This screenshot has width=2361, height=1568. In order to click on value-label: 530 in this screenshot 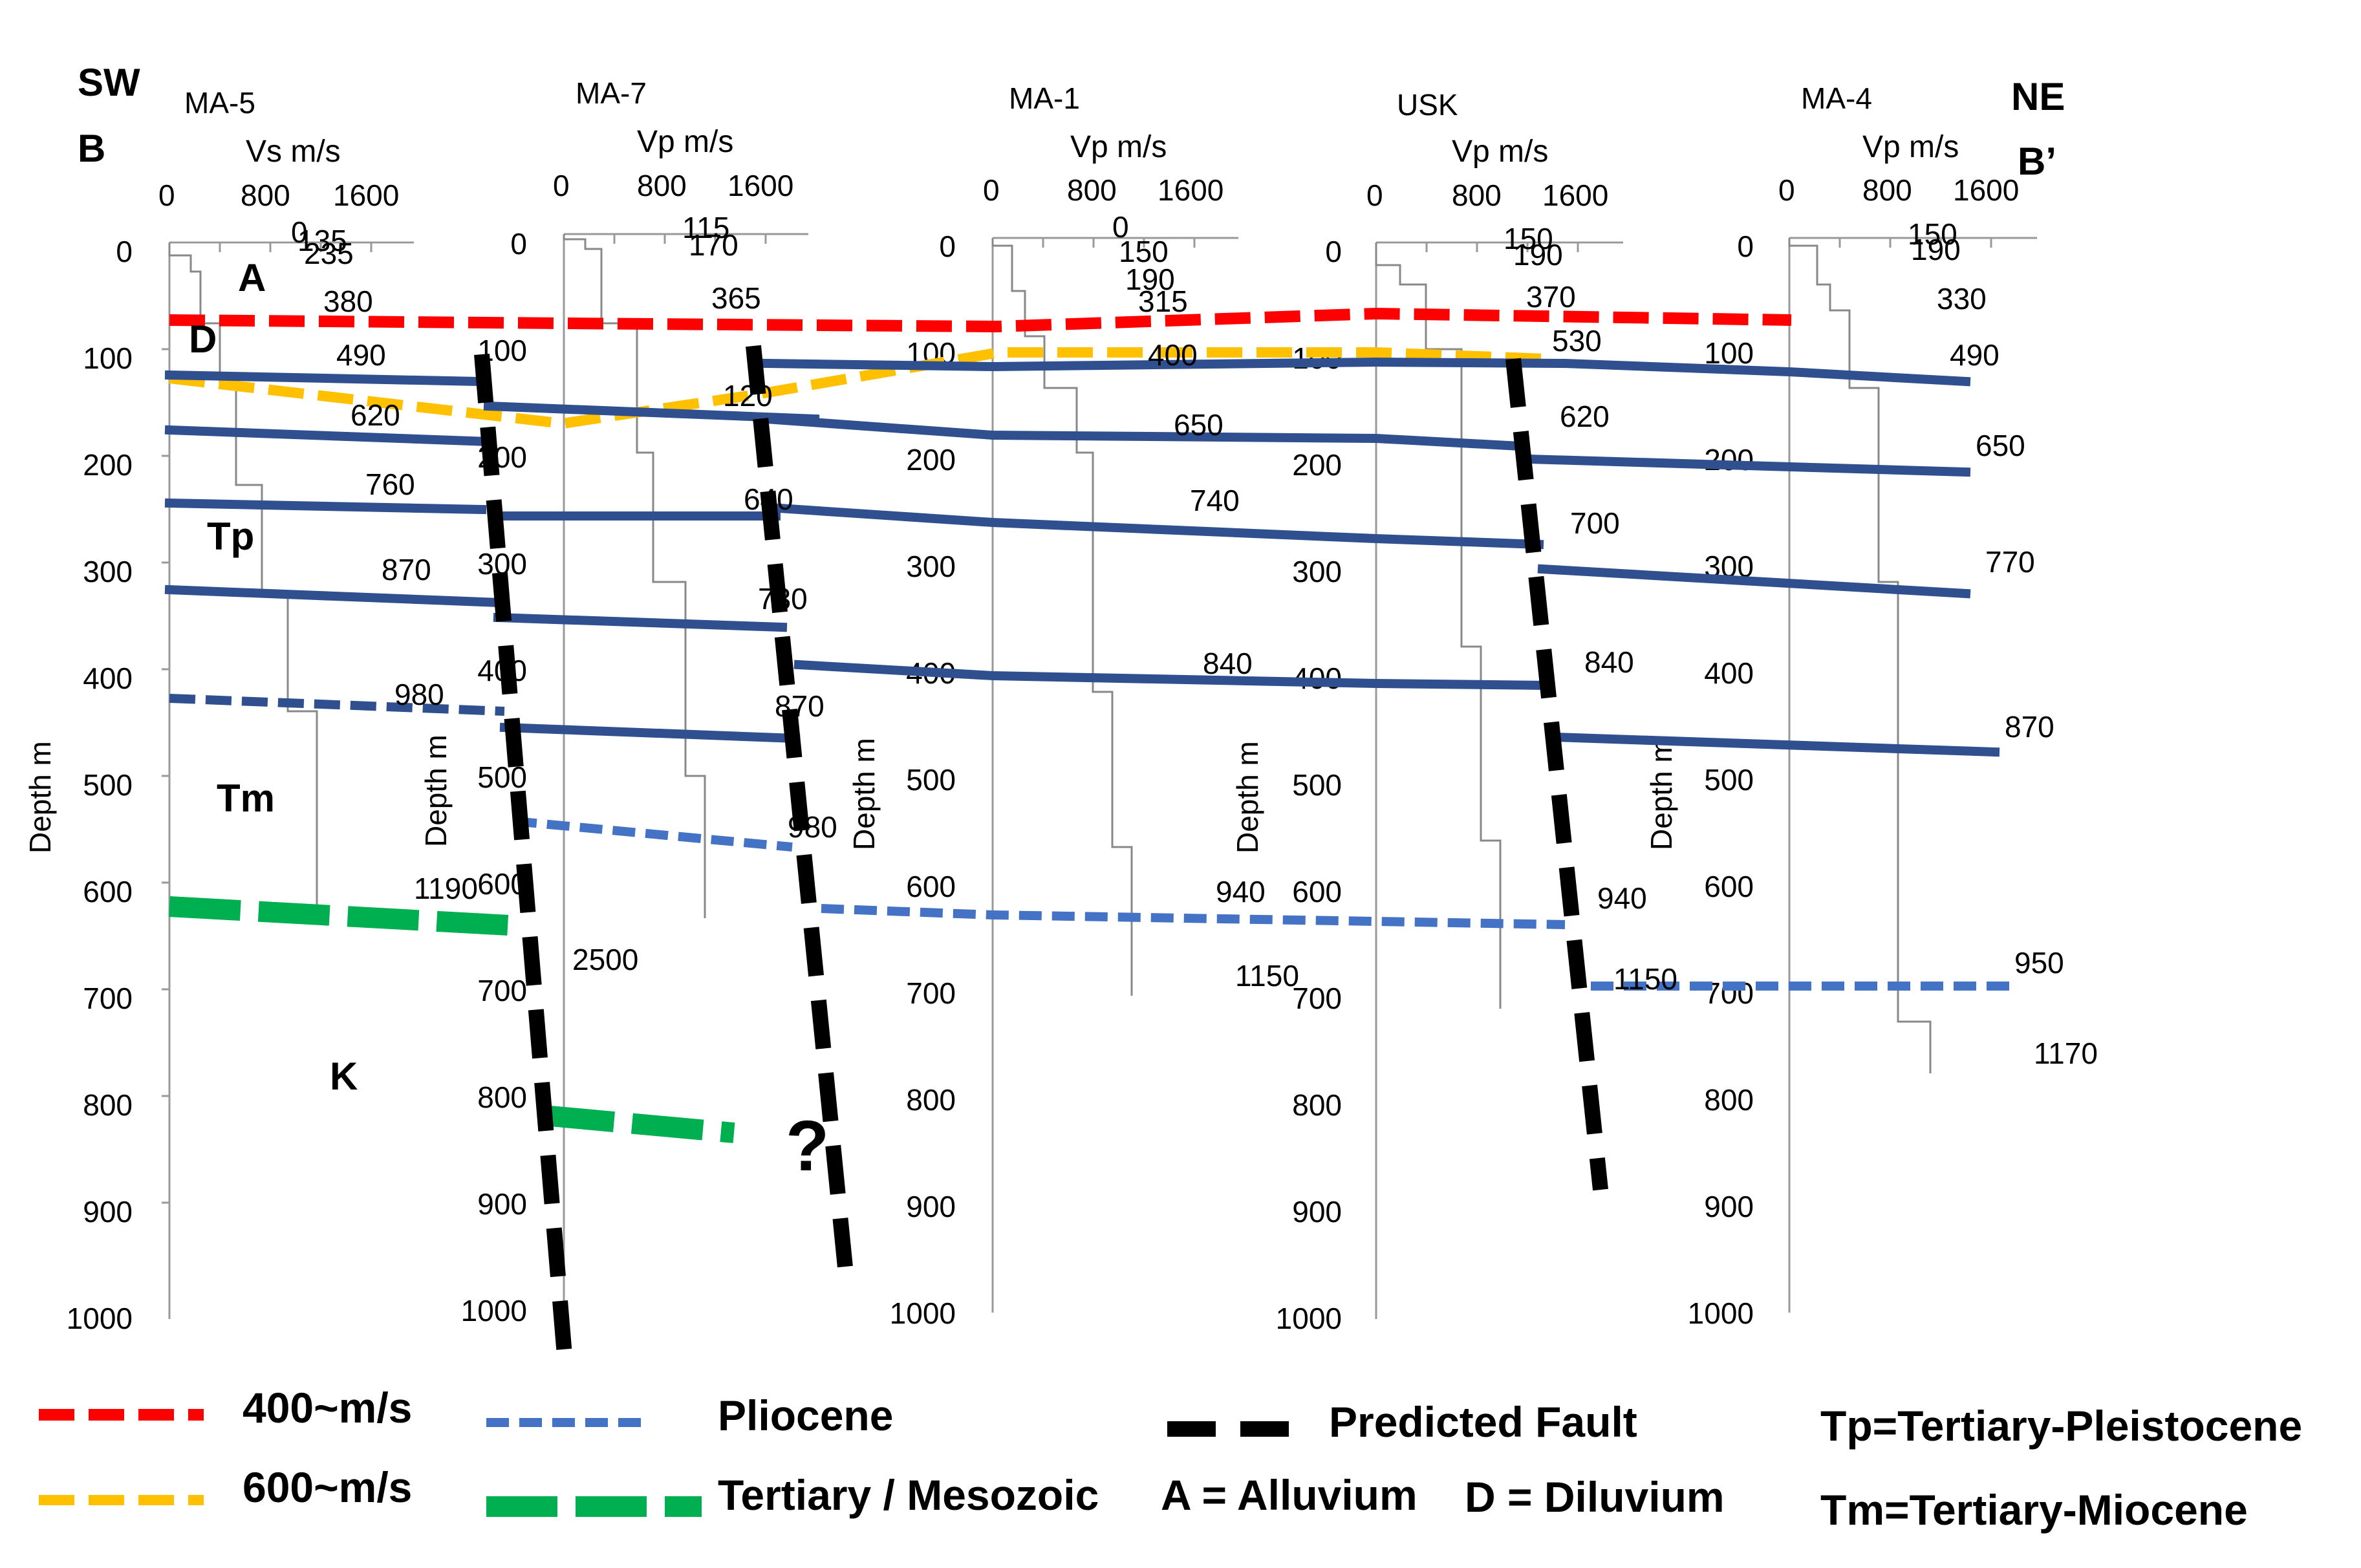, I will do `click(1577, 341)`.